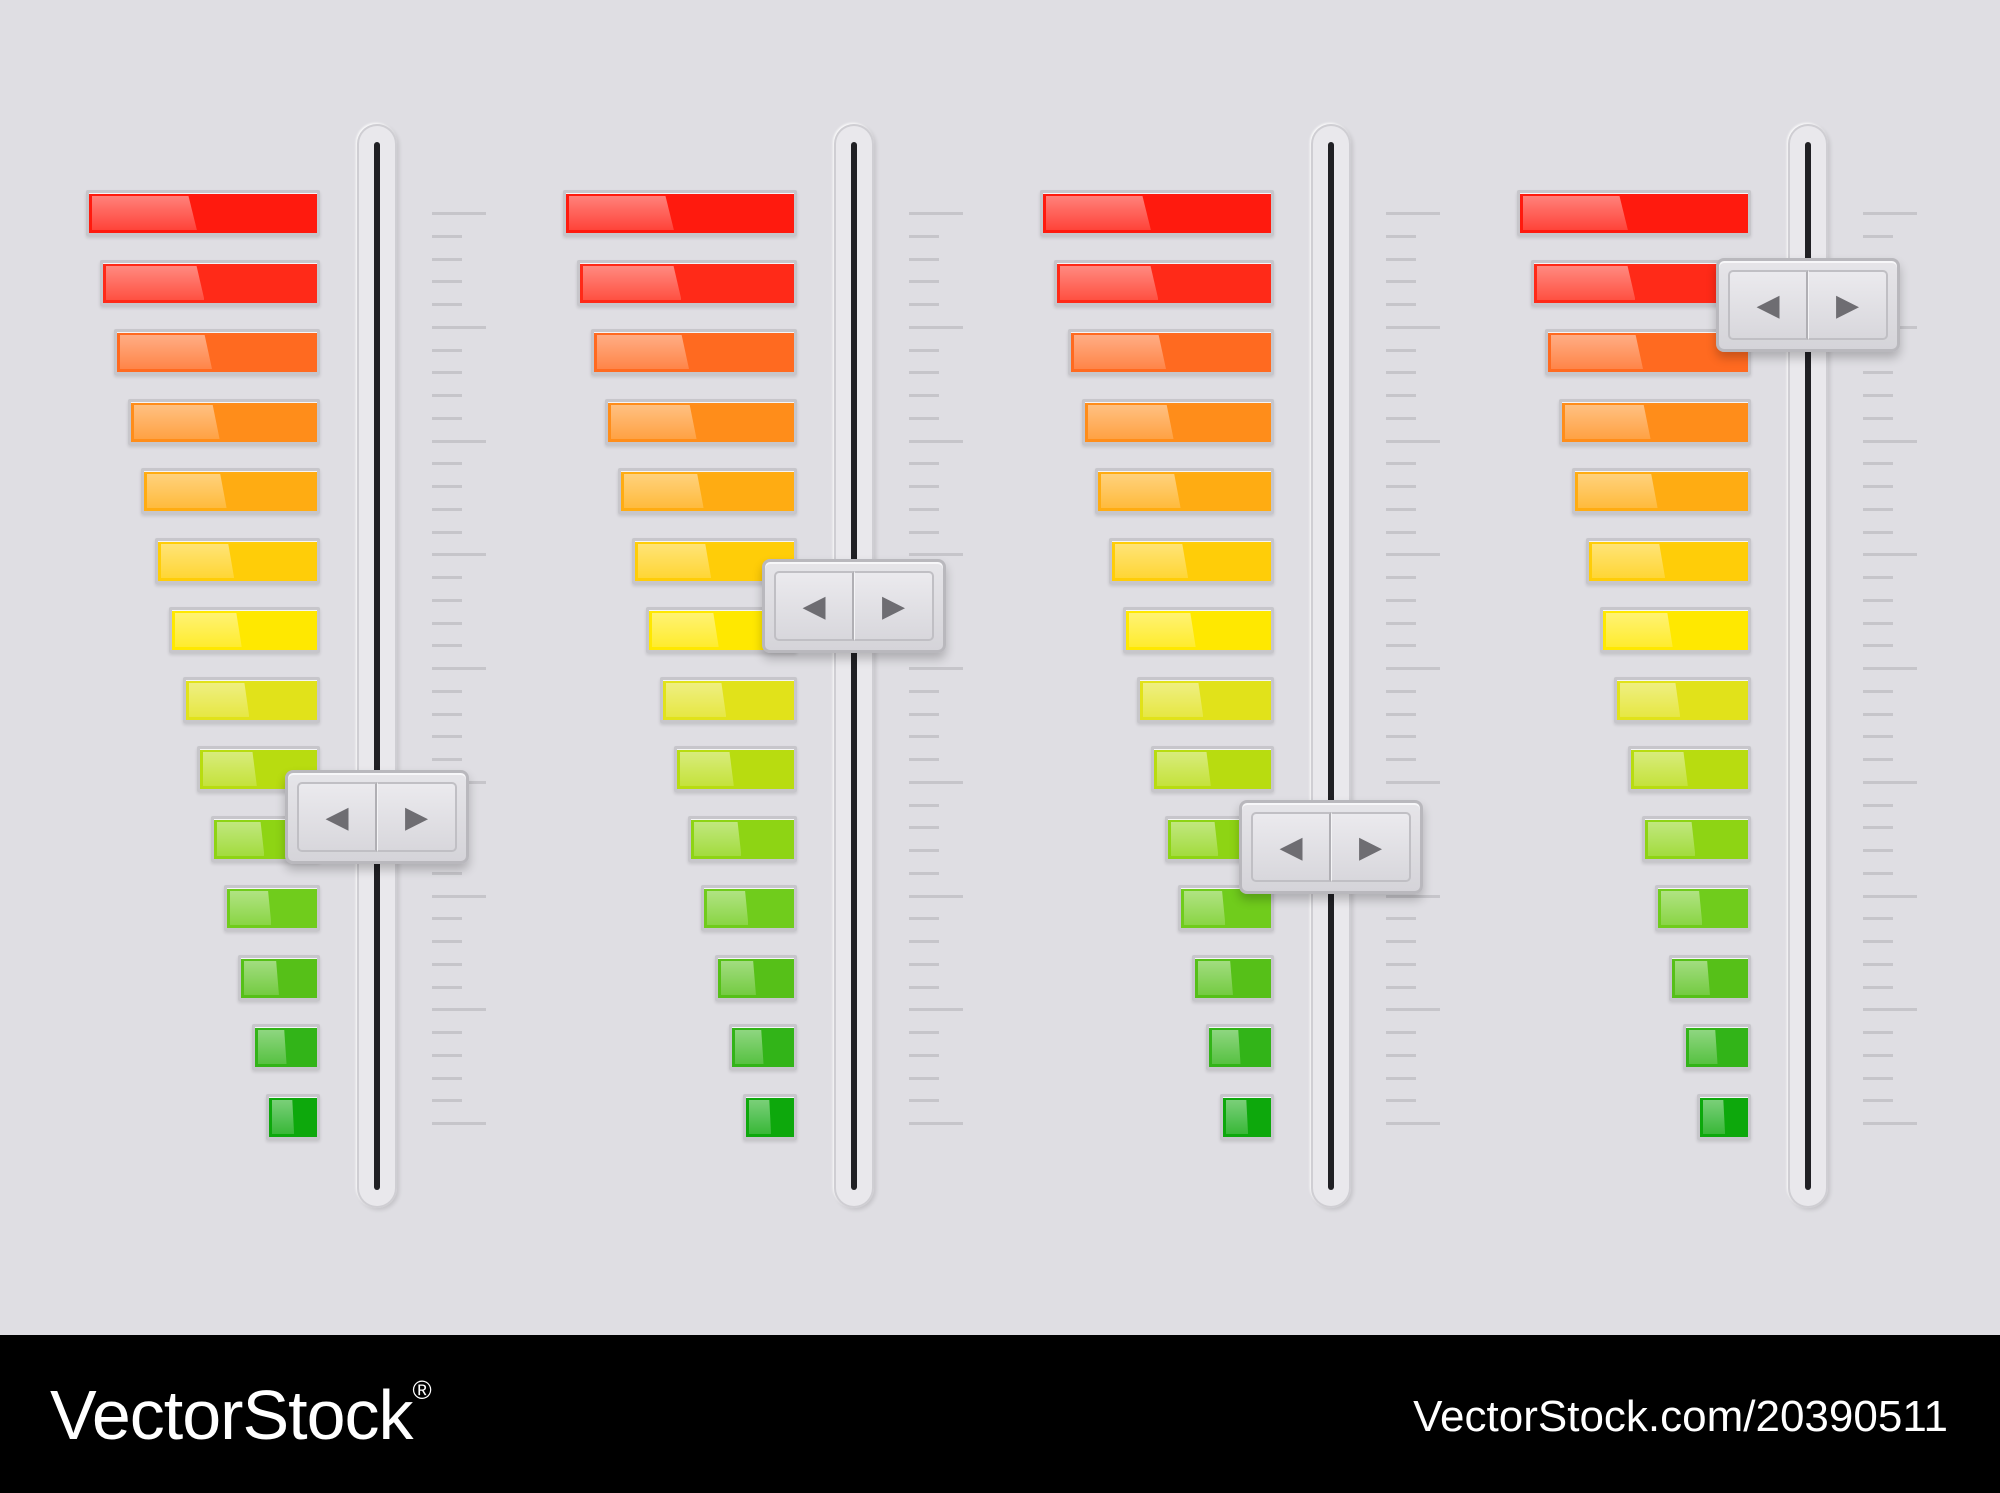  Describe the element at coordinates (422, 1390) in the screenshot. I see `registered-mark: ®` at that location.